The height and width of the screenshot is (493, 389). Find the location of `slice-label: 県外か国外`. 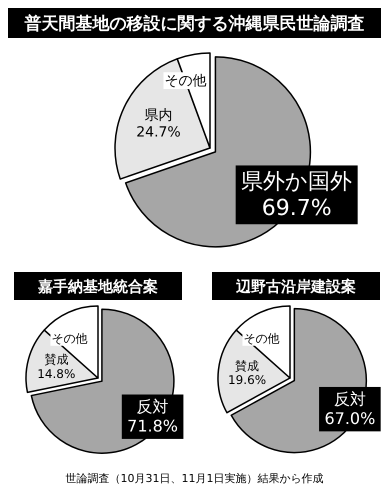

slice-label: 県外か国外 is located at coordinates (296, 182).